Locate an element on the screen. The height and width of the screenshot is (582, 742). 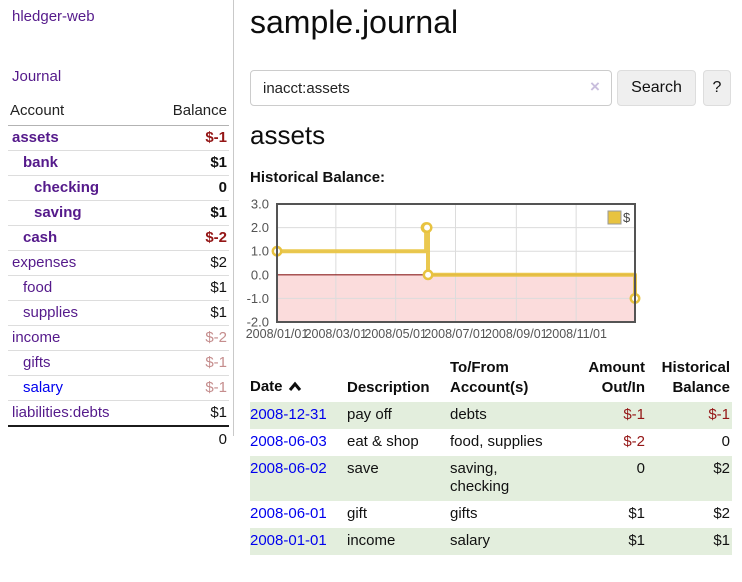
column-header-amount: Amount Out/In is located at coordinates (616, 377).